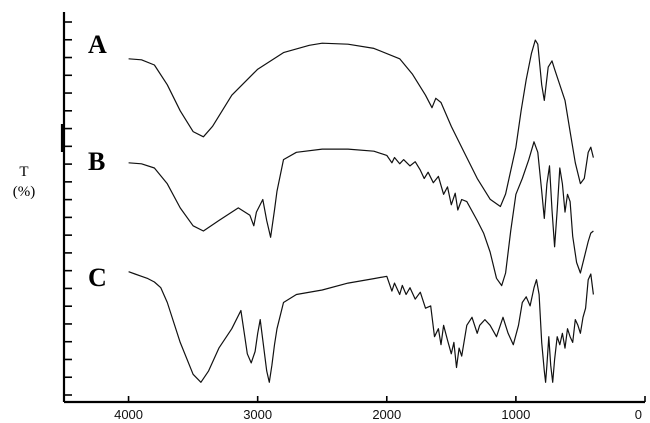 Image resolution: width=650 pixels, height=423 pixels. Describe the element at coordinates (97, 277) in the screenshot. I see `series-label-c: C` at that location.